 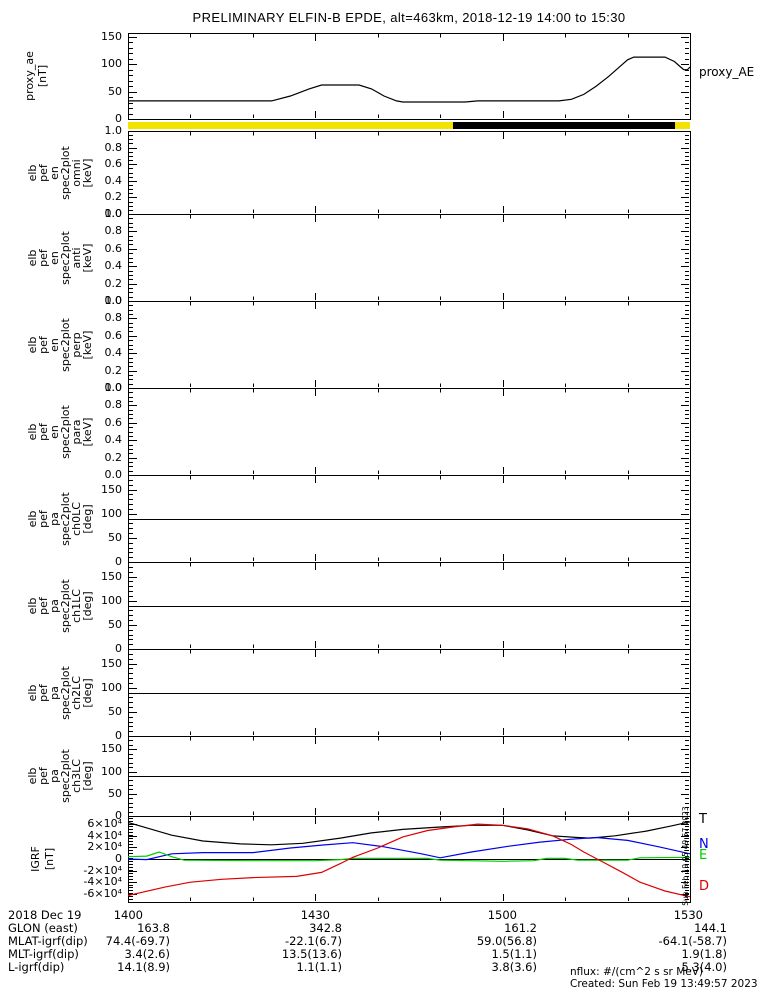 What do you see at coordinates (409, 848) in the screenshot?
I see `trace-N` at bounding box center [409, 848].